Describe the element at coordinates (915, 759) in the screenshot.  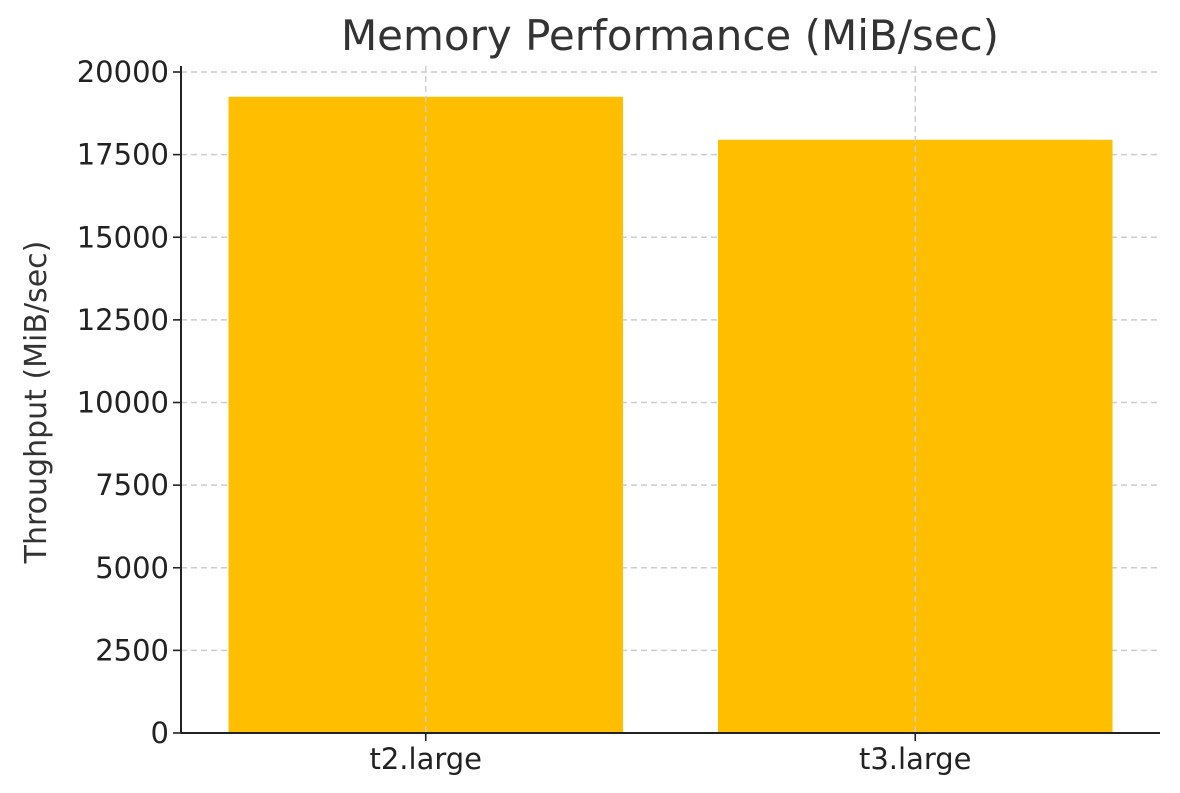
I see `x-tick-label: t3.large` at that location.